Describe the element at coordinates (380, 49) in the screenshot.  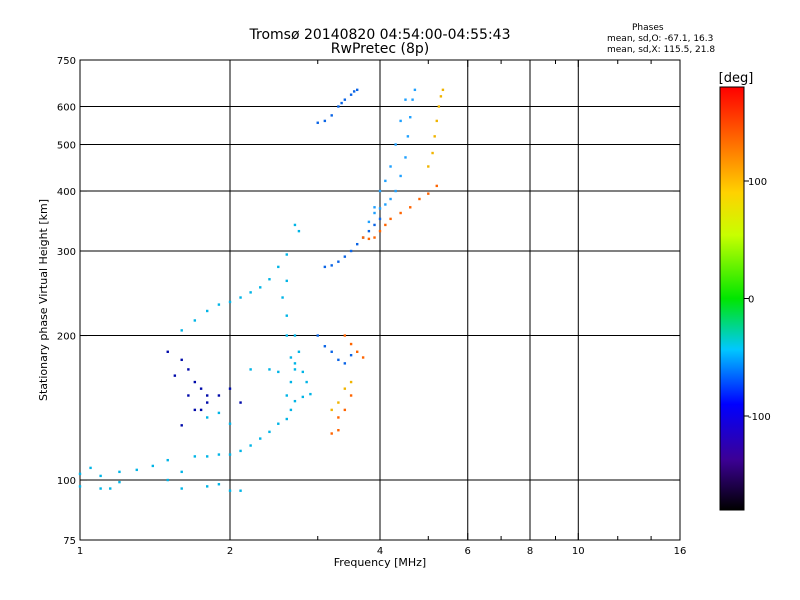
I see `chart-subtitle: RwPretec (8p)` at that location.